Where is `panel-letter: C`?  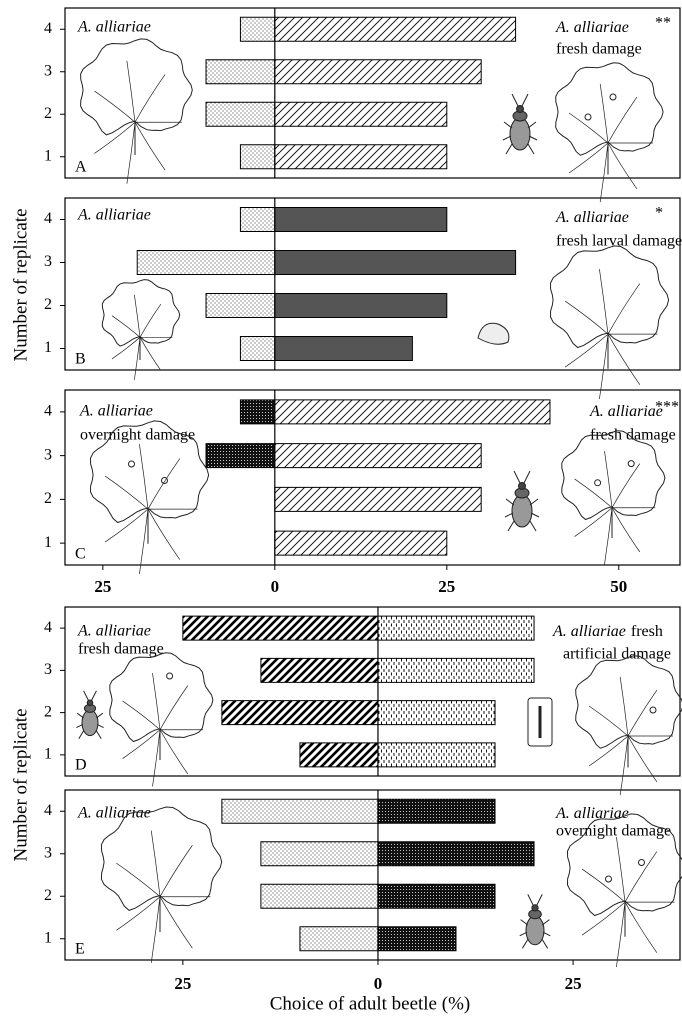
panel-letter: C is located at coordinates (80, 554).